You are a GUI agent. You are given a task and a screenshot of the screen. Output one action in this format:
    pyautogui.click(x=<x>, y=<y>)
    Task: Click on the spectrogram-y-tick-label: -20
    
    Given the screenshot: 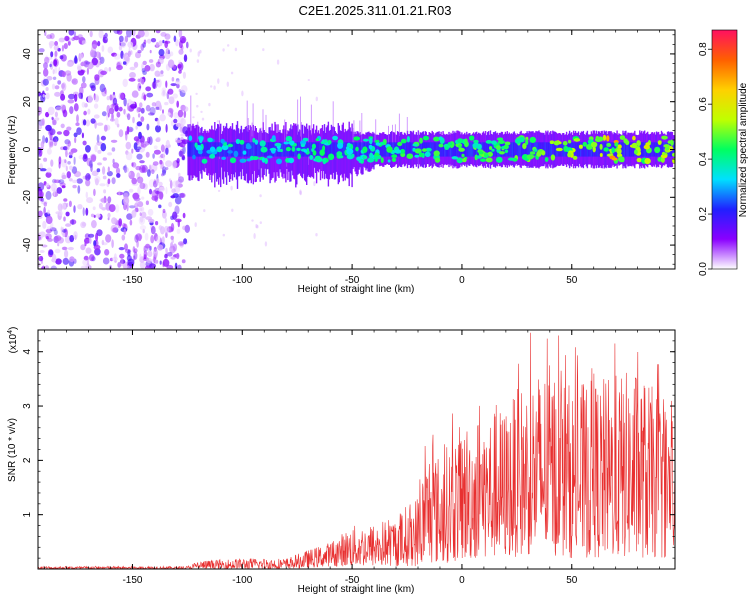 What is the action you would take?
    pyautogui.click(x=27, y=197)
    